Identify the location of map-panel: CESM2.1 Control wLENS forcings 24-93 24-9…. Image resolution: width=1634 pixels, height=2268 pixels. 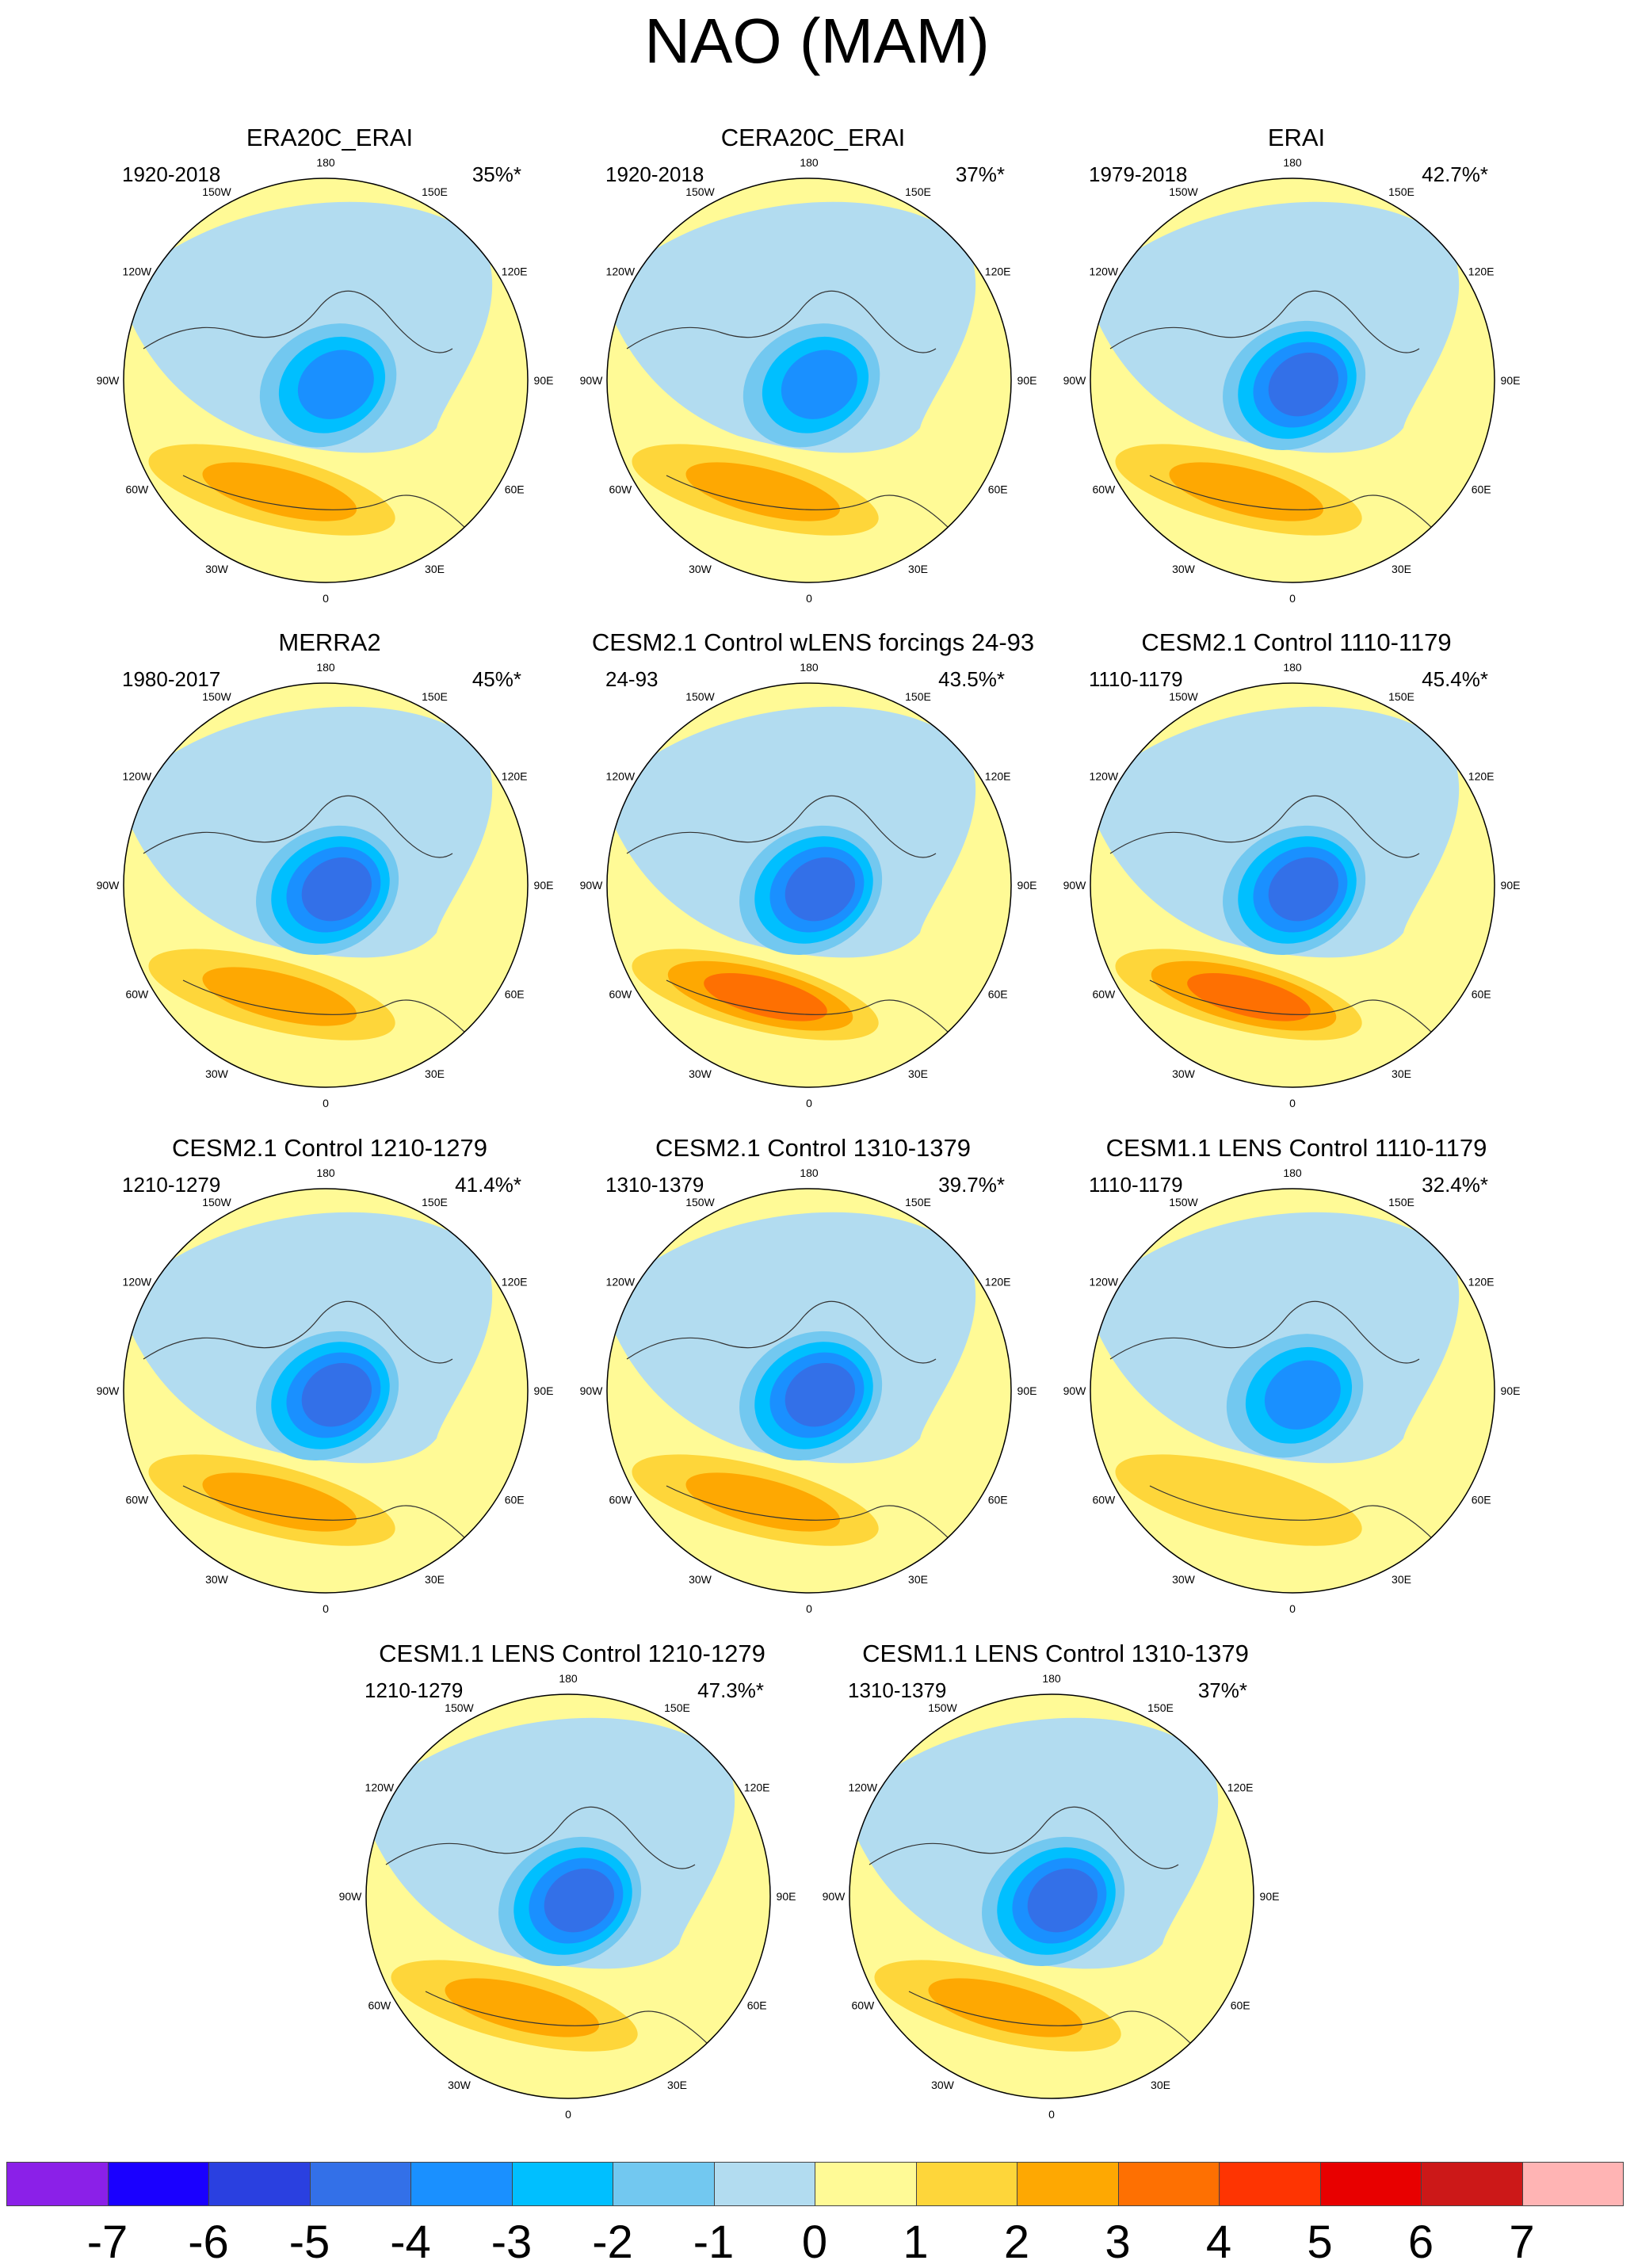
(813, 869).